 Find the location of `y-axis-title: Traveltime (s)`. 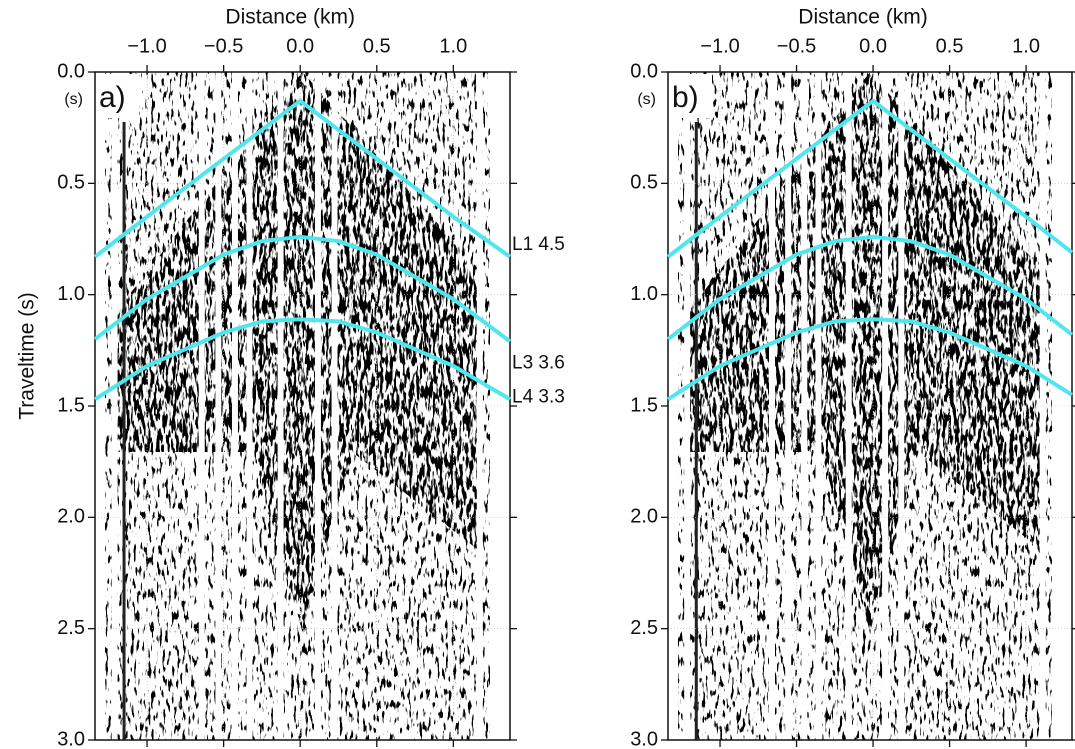

y-axis-title: Traveltime (s) is located at coordinates (27, 356).